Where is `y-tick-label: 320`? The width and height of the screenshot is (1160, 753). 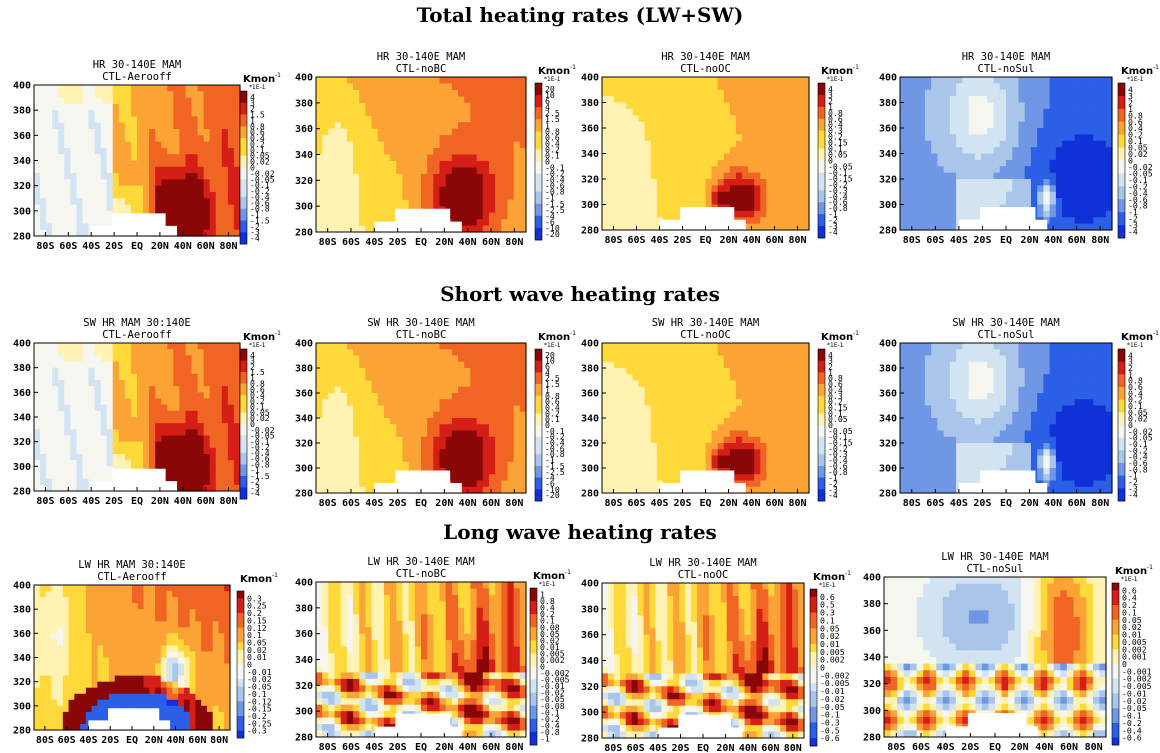
y-tick-label: 320 is located at coordinates (22, 186).